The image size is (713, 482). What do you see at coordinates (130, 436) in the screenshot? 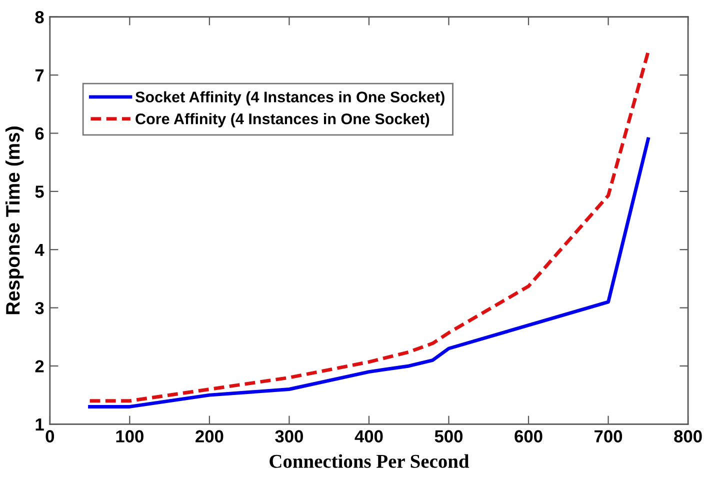
I see `x-tick-label: 100` at bounding box center [130, 436].